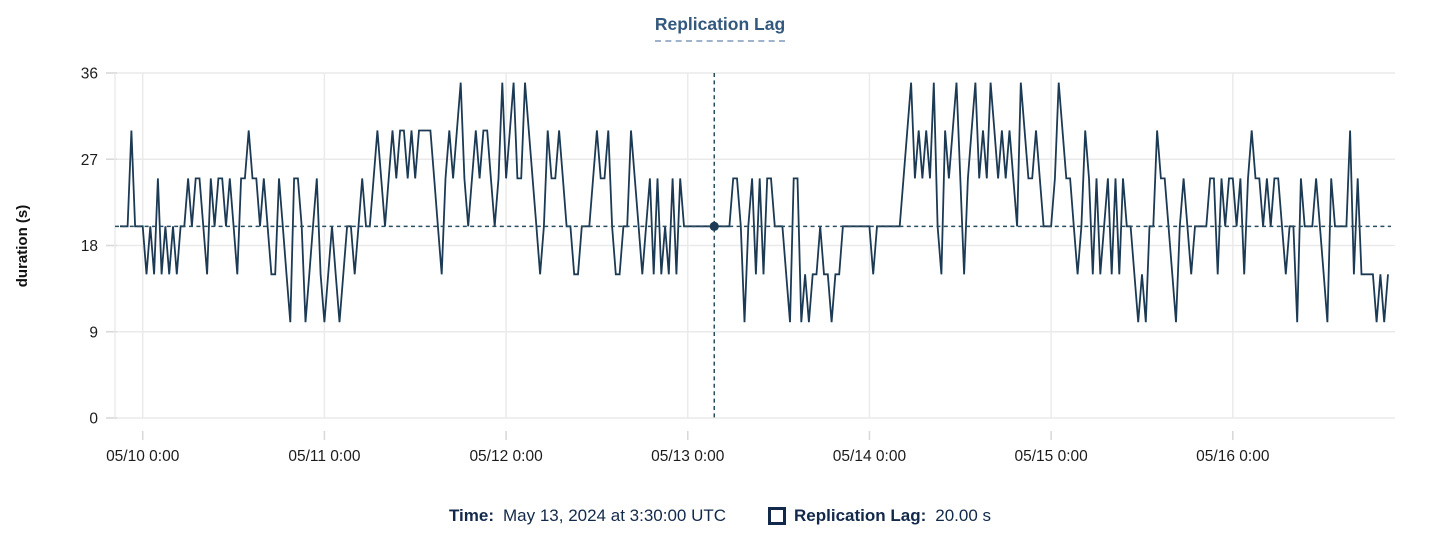 This screenshot has width=1440, height=556. What do you see at coordinates (714, 226) in the screenshot?
I see `selected-point-marker` at bounding box center [714, 226].